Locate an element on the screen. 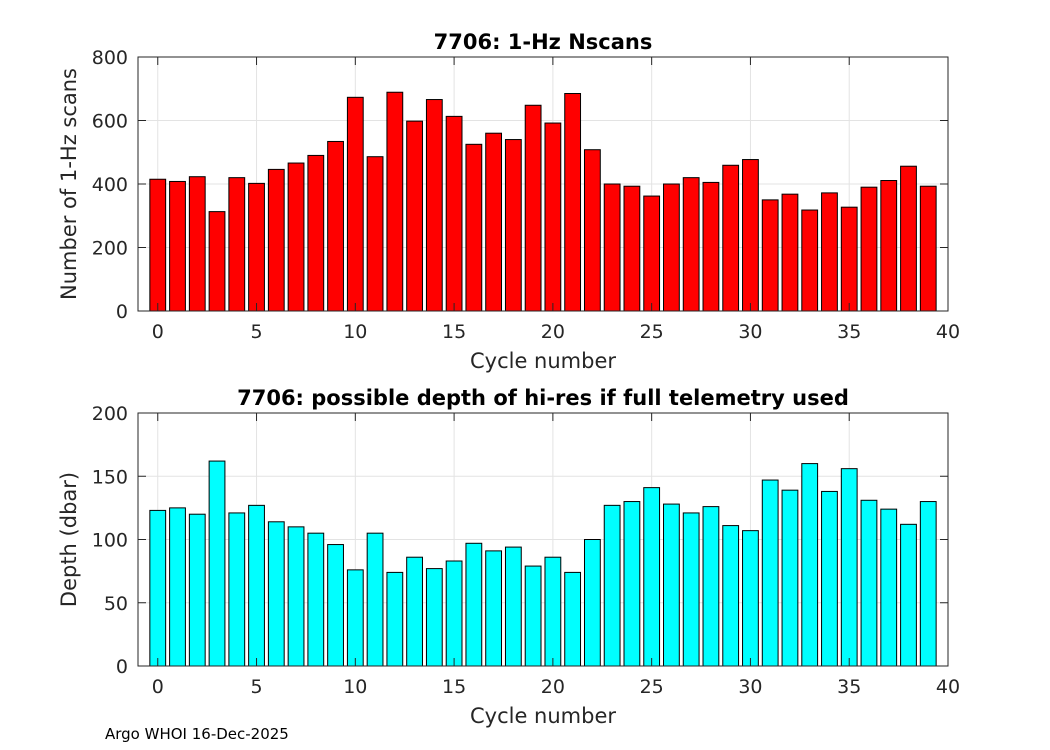 Image resolution: width=1050 pixels, height=750 pixels. y-axis-label: Depth (dbar) is located at coordinates (69, 539).